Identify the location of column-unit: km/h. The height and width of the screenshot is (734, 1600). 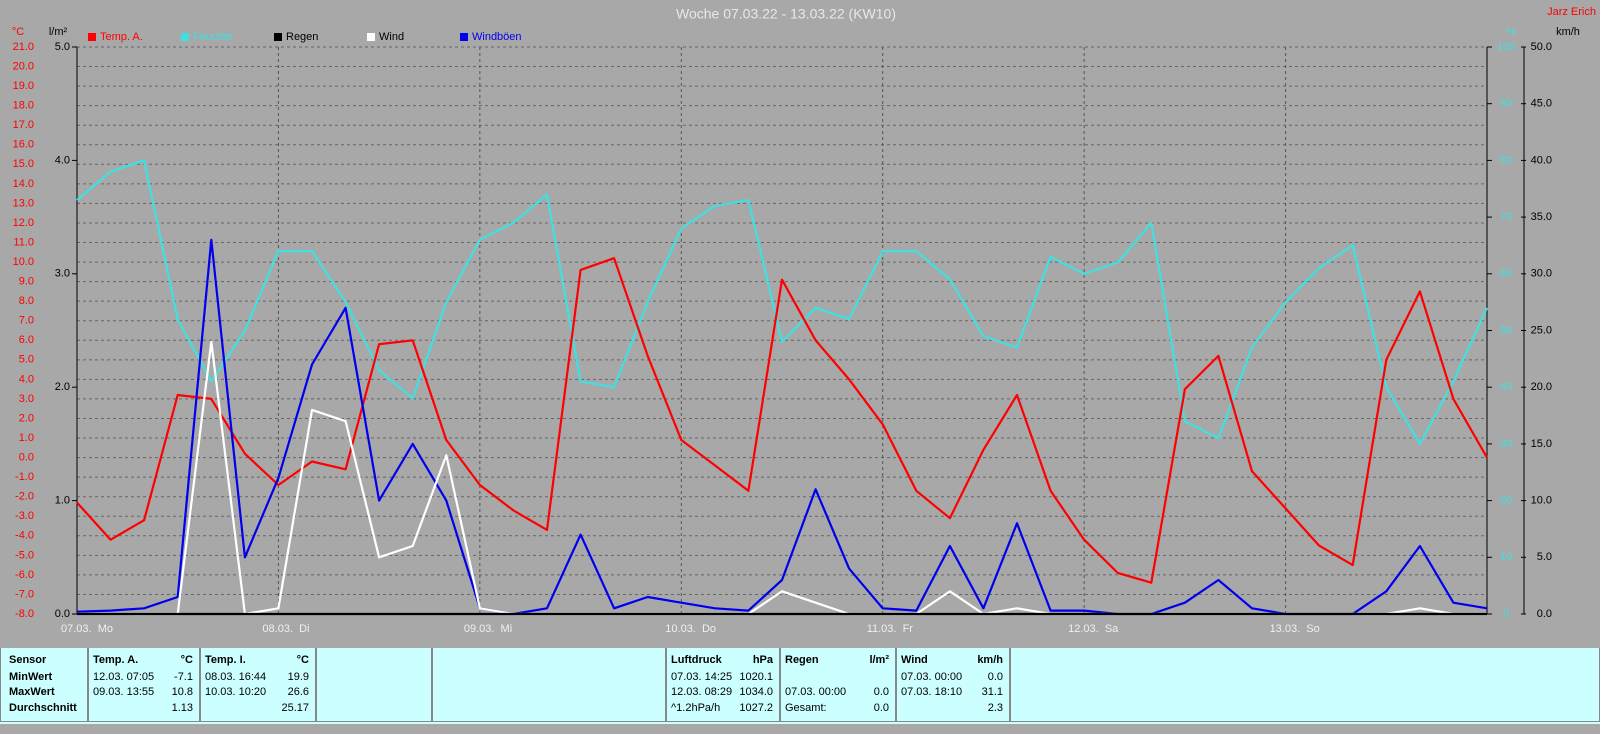
(990, 660).